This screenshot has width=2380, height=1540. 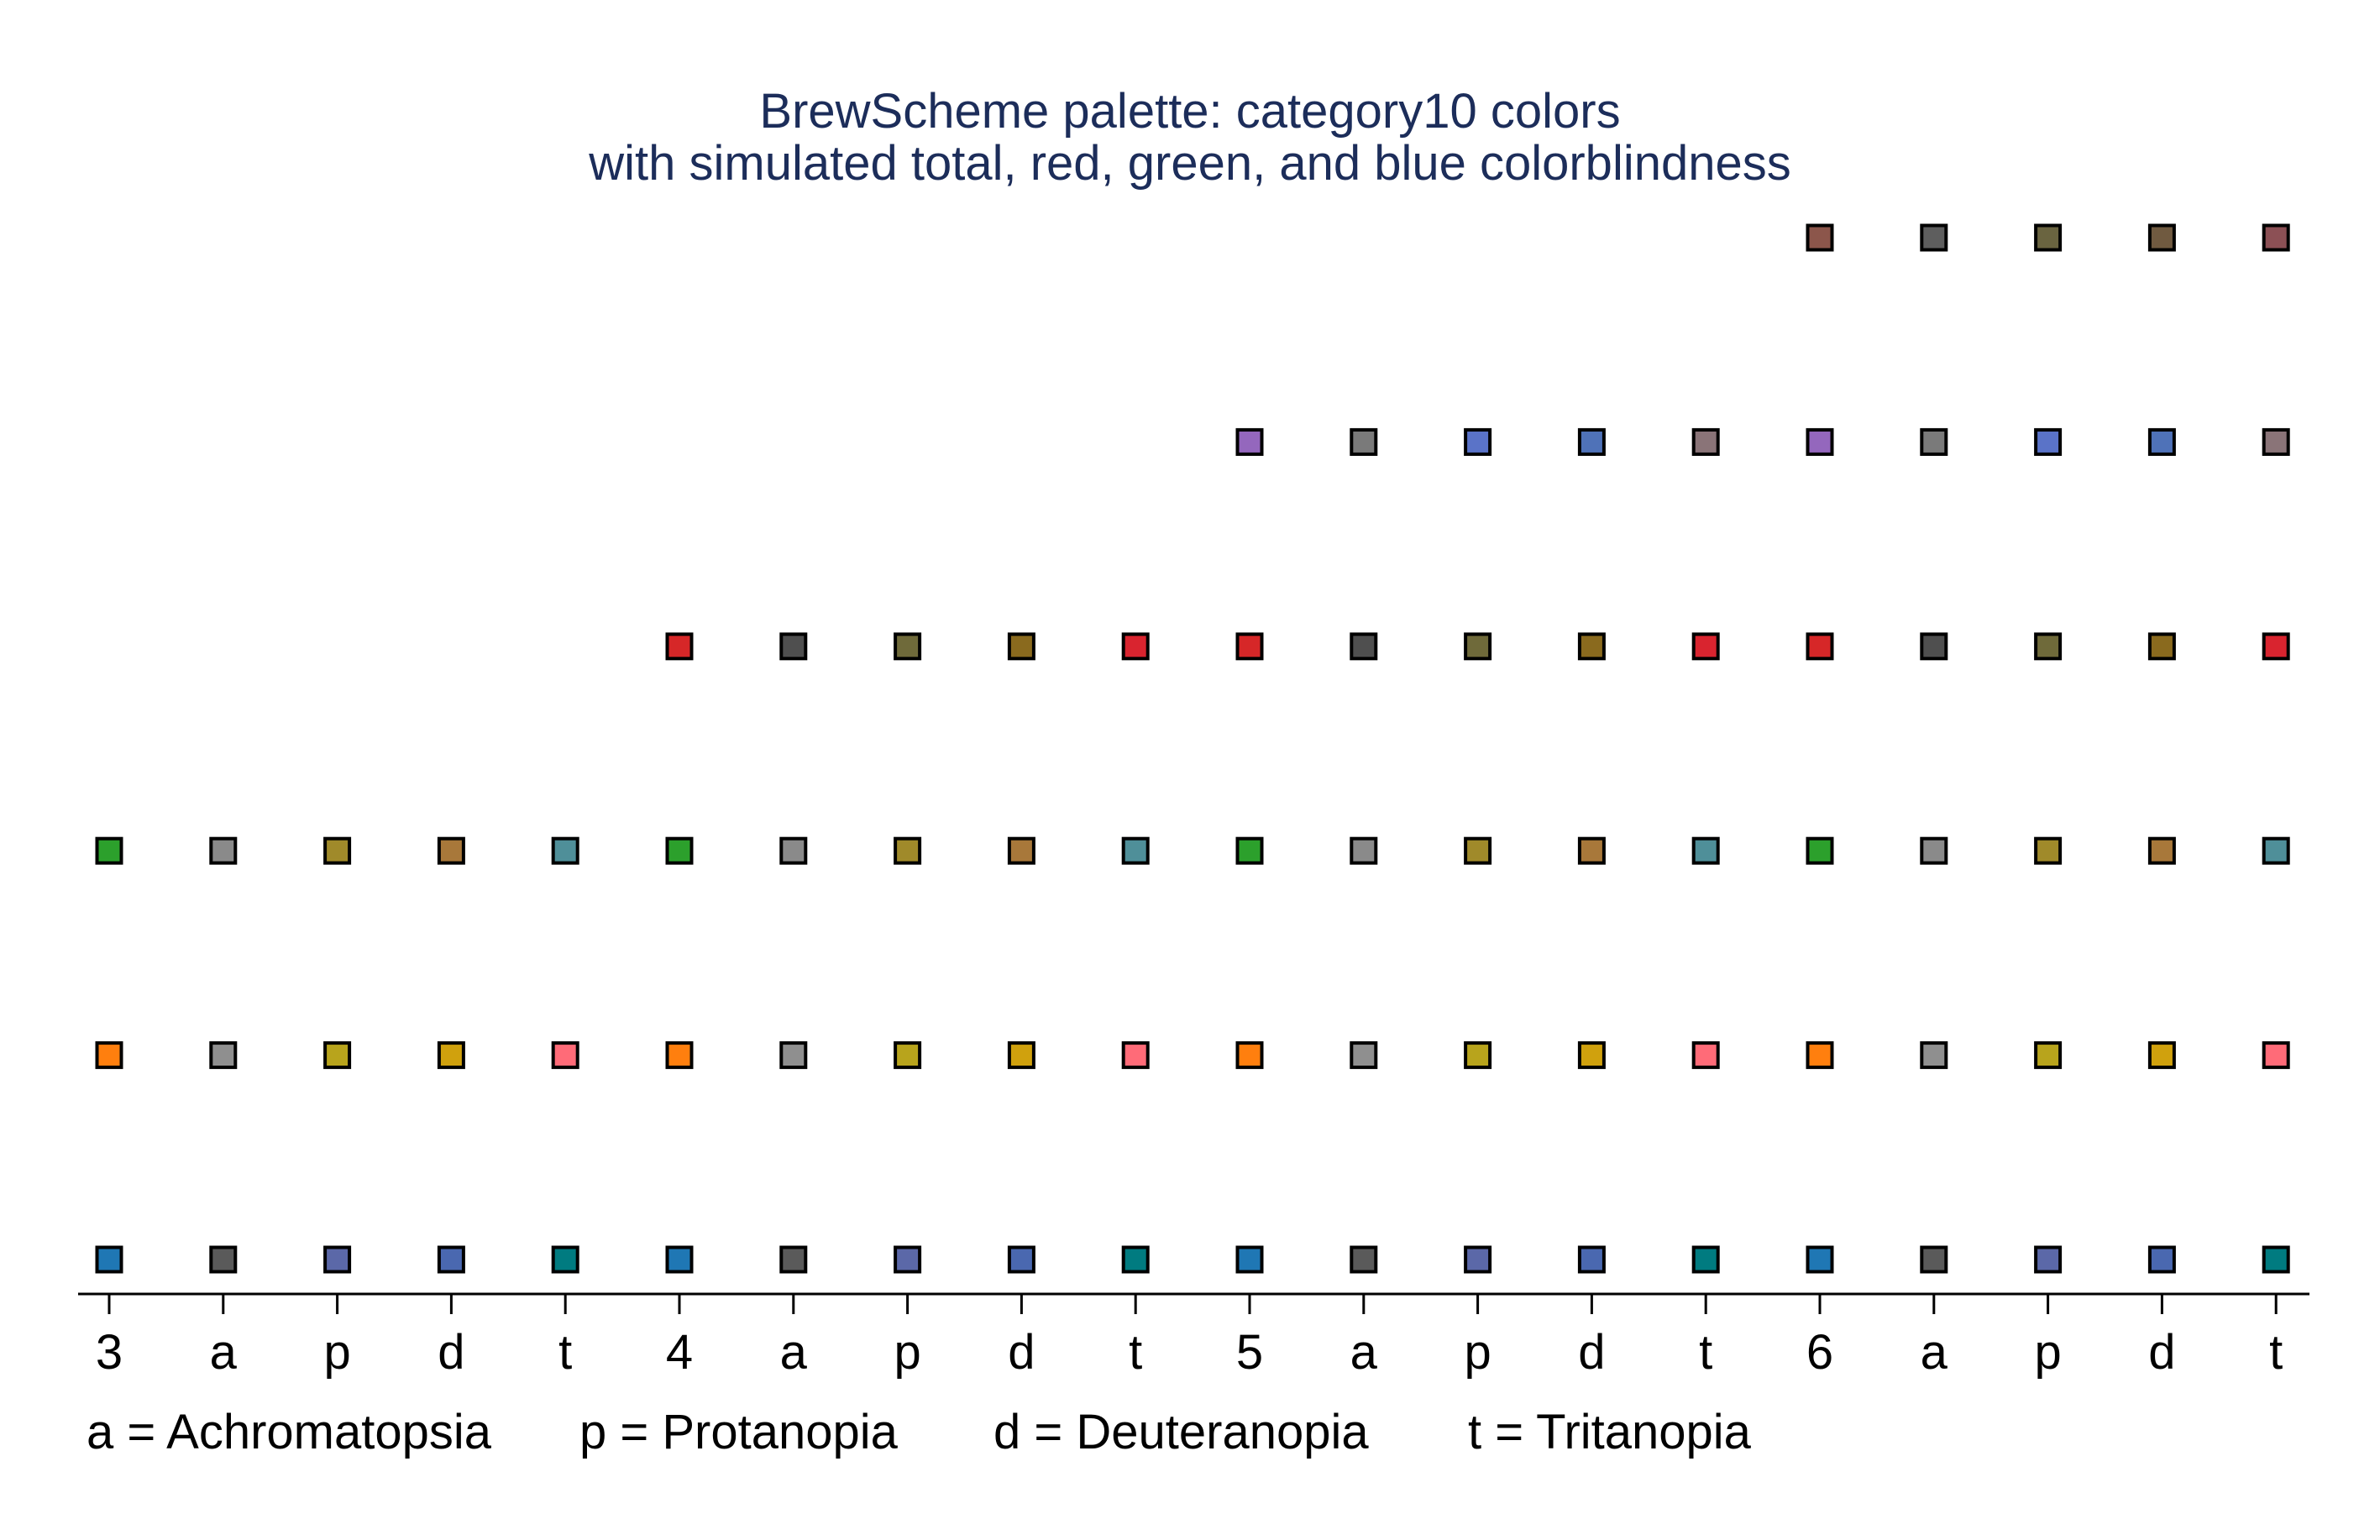 I want to click on legend-note: d = Deuteranopia, so click(x=1181, y=1432).